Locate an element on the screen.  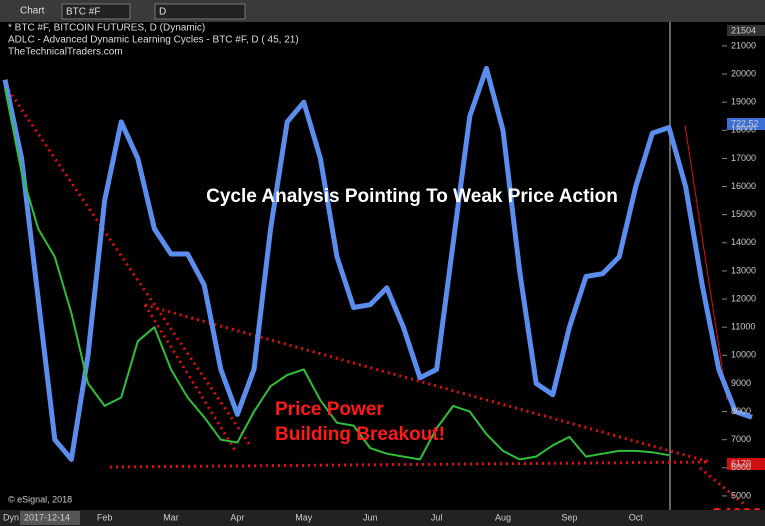
y-tick-label: 11000 is located at coordinates (743, 327).